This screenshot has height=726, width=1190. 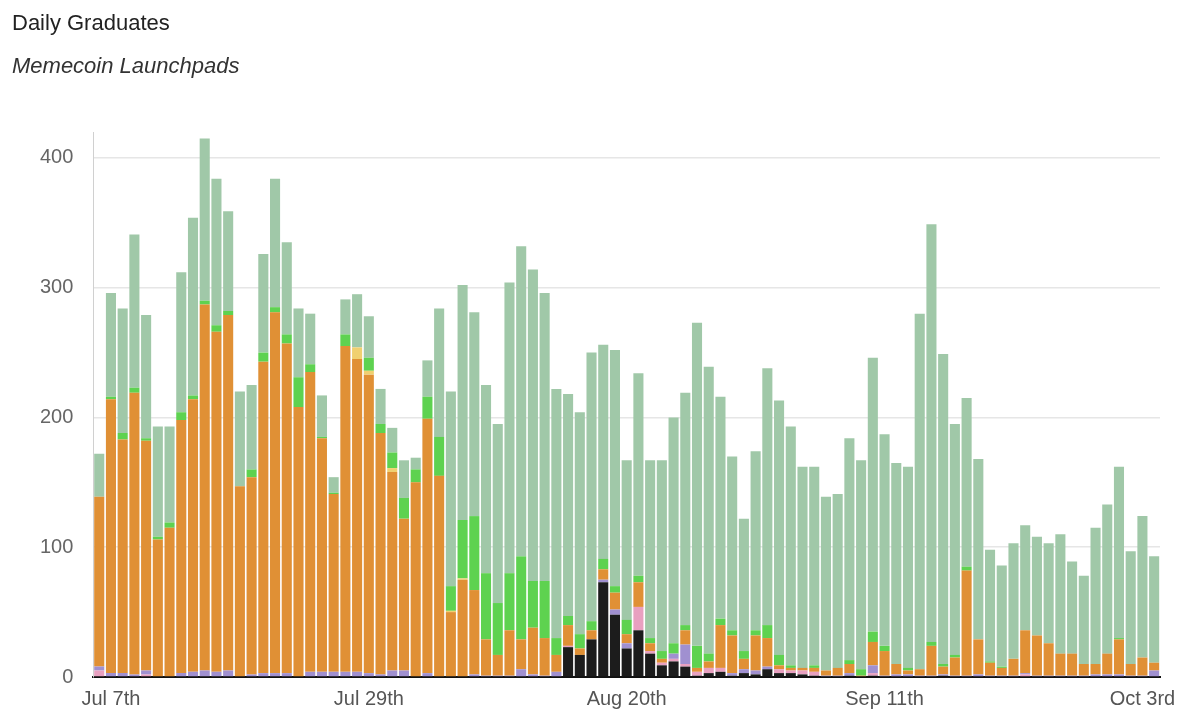 What do you see at coordinates (68, 675) in the screenshot?
I see `y-tick-label: 0` at bounding box center [68, 675].